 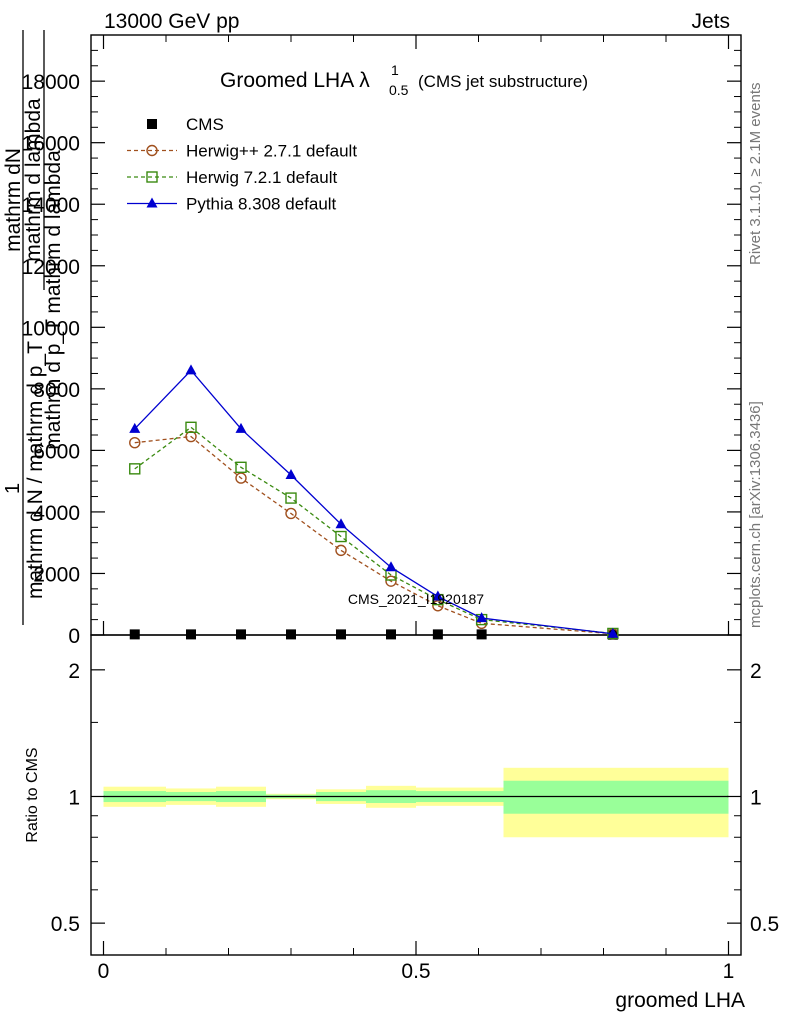 I want to click on plot-title-paren: (CMS jet substructure), so click(x=503, y=81).